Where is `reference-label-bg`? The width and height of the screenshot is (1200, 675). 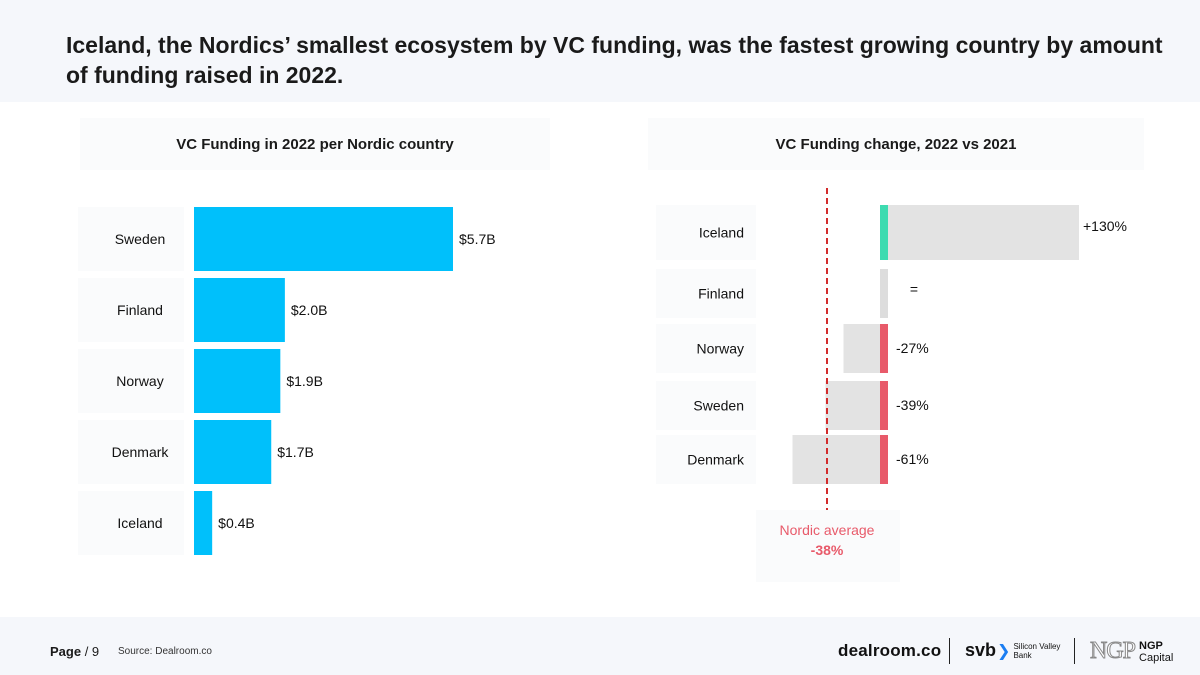
reference-label-bg is located at coordinates (828, 546).